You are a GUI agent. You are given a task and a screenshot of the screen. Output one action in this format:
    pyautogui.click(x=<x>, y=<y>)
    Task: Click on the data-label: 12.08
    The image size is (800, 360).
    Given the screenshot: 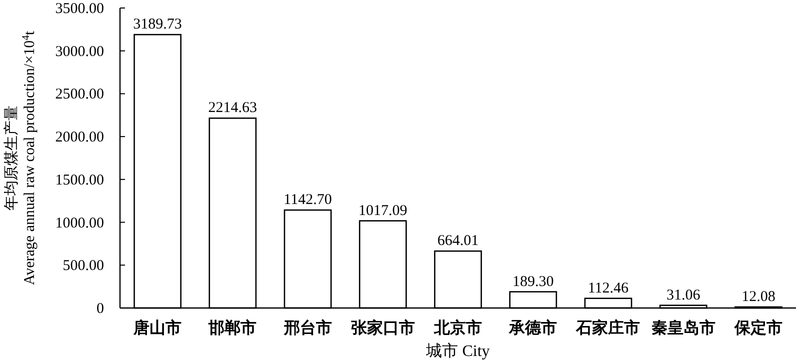 What is the action you would take?
    pyautogui.click(x=759, y=296)
    